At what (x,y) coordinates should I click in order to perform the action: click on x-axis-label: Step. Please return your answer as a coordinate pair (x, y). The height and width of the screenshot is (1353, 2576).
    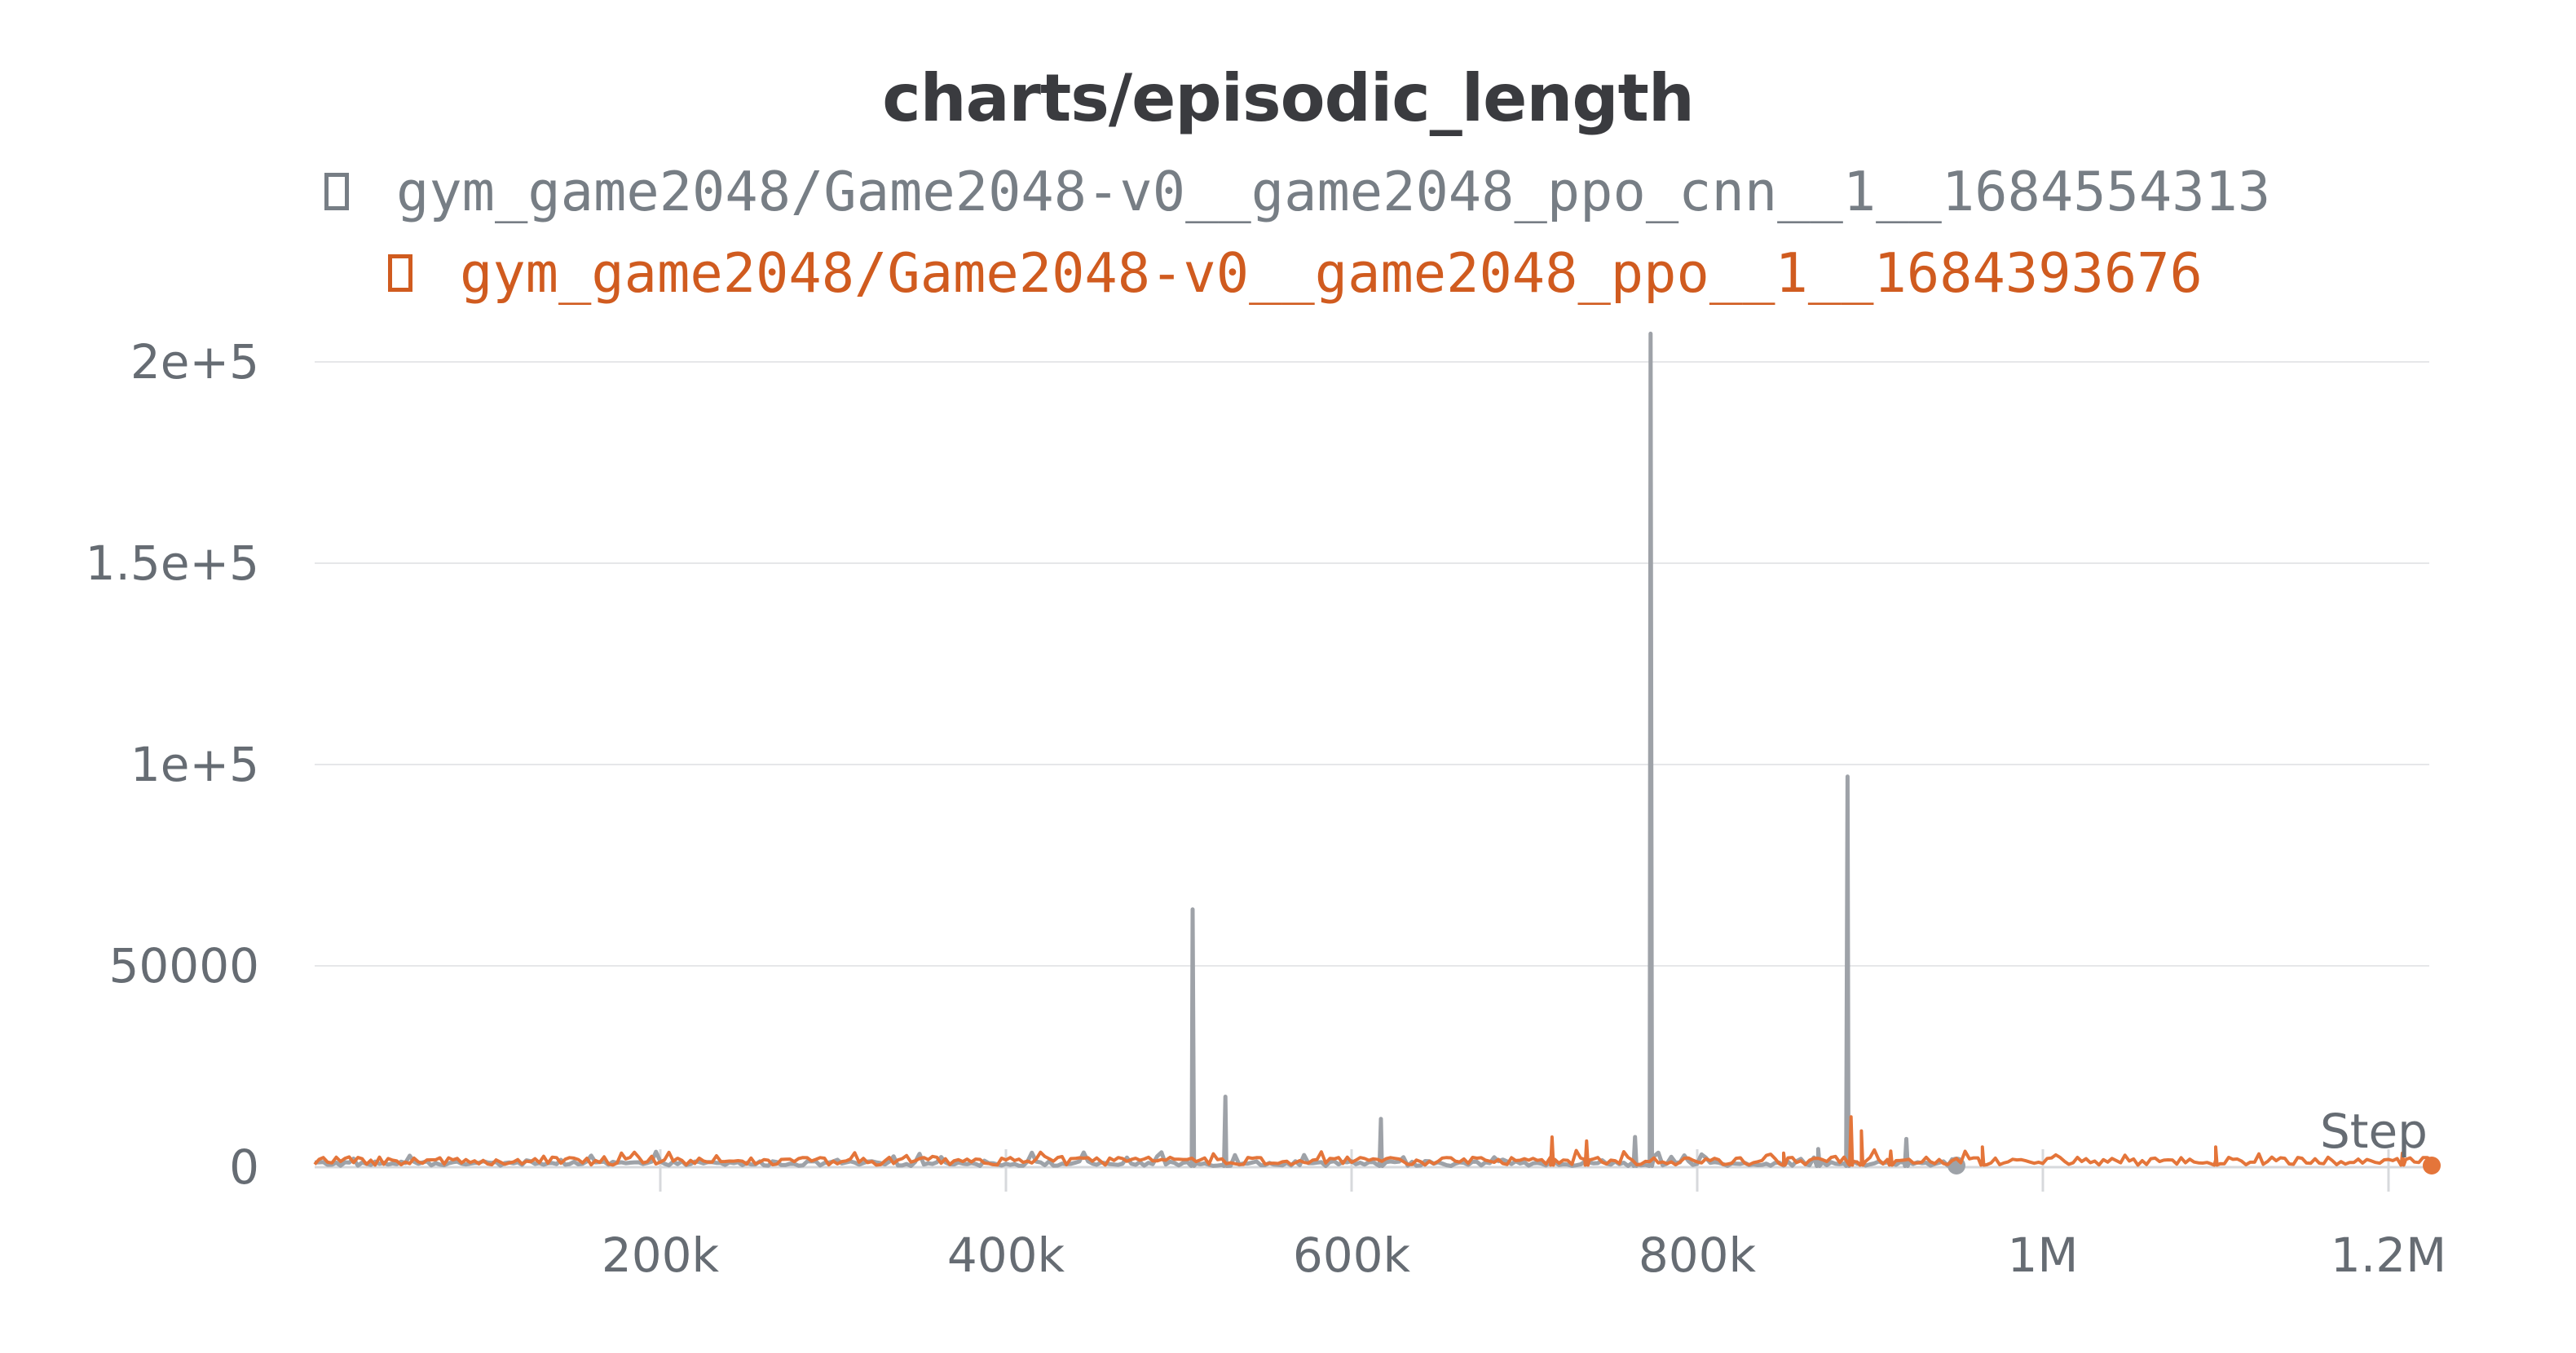
    Looking at the image, I should click on (2374, 1131).